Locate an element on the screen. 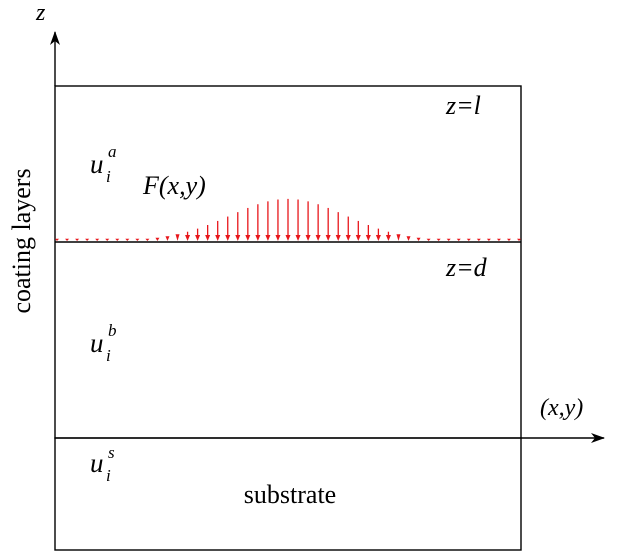  xy-axis-label: (x,y) is located at coordinates (561, 408).